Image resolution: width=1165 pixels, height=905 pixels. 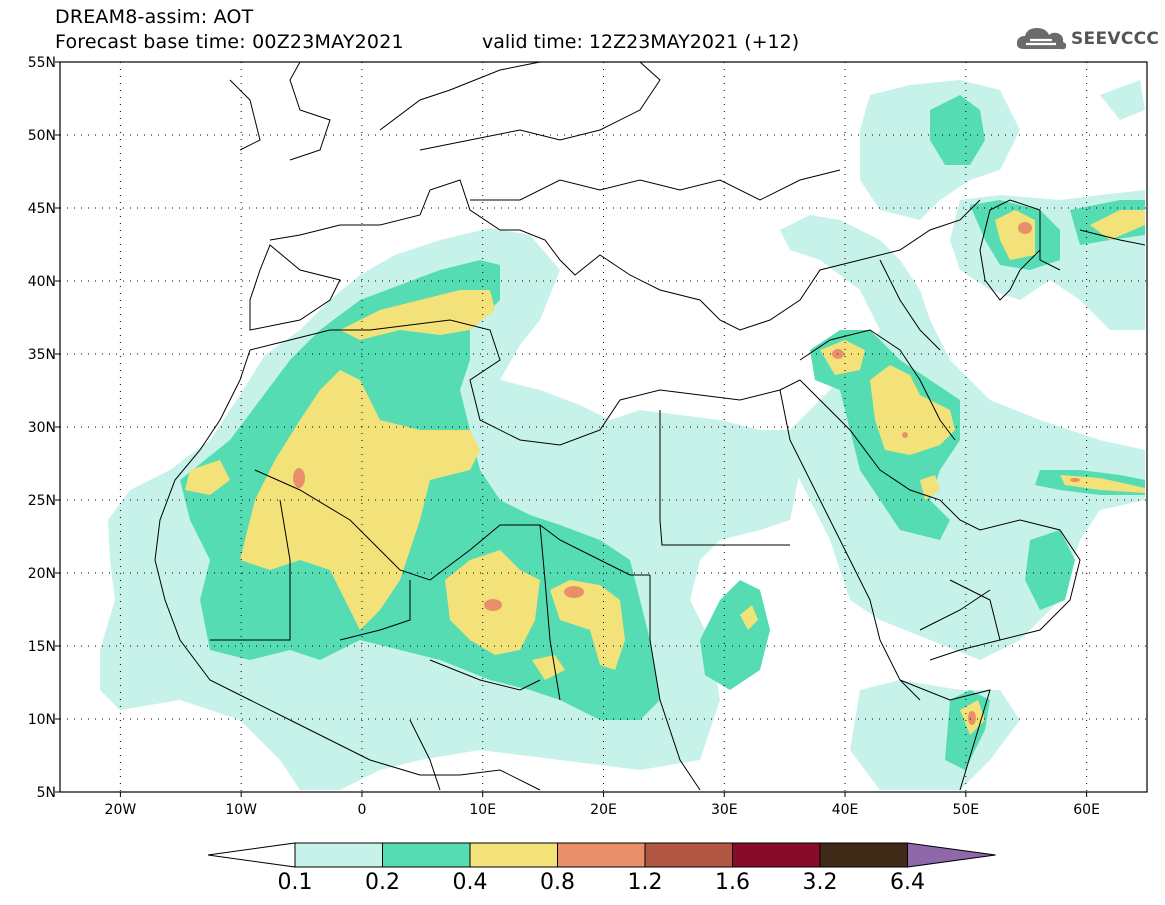 I want to click on lat-label: 10N, so click(x=42, y=720).